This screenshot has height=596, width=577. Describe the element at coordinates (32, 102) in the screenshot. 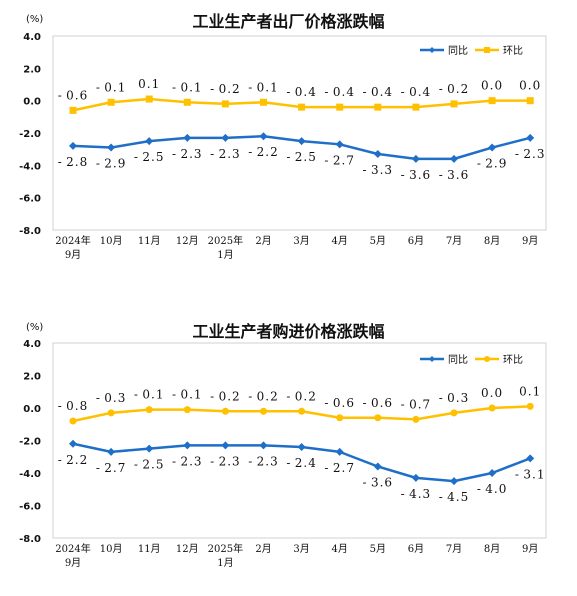

I see `y-tick-label: 0.0` at that location.